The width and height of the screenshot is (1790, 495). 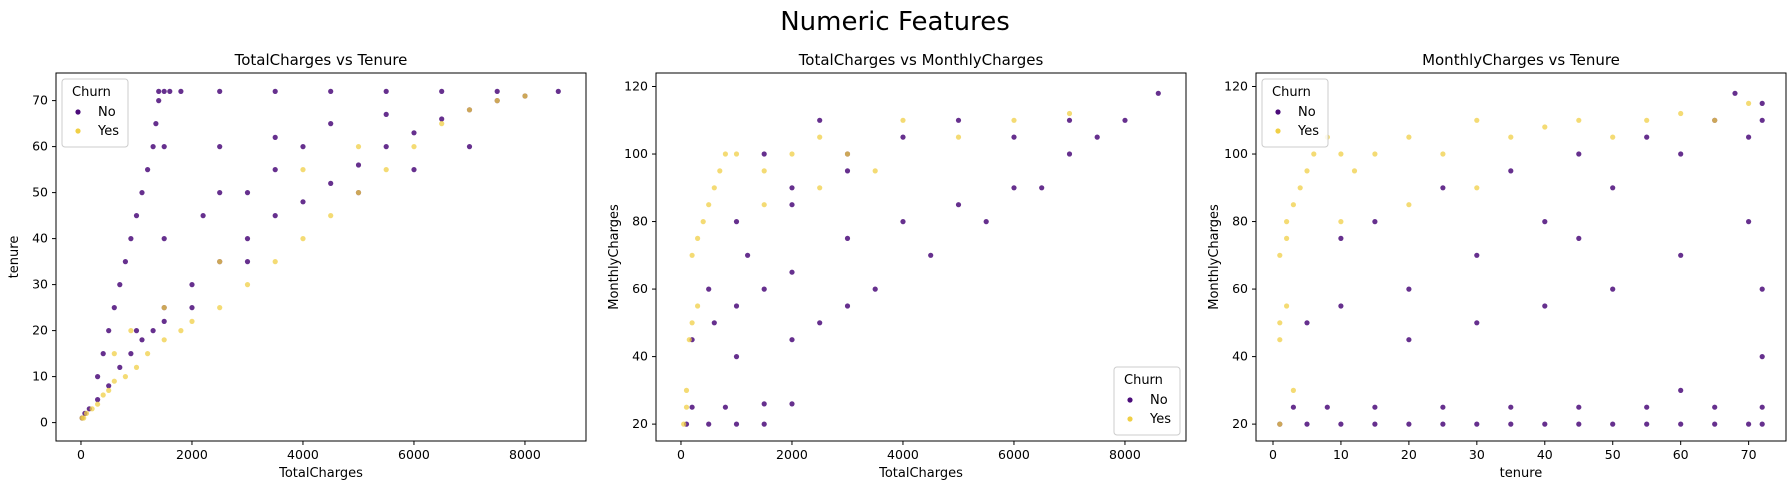 What do you see at coordinates (81, 454) in the screenshot?
I see `x-tick-label: 0` at bounding box center [81, 454].